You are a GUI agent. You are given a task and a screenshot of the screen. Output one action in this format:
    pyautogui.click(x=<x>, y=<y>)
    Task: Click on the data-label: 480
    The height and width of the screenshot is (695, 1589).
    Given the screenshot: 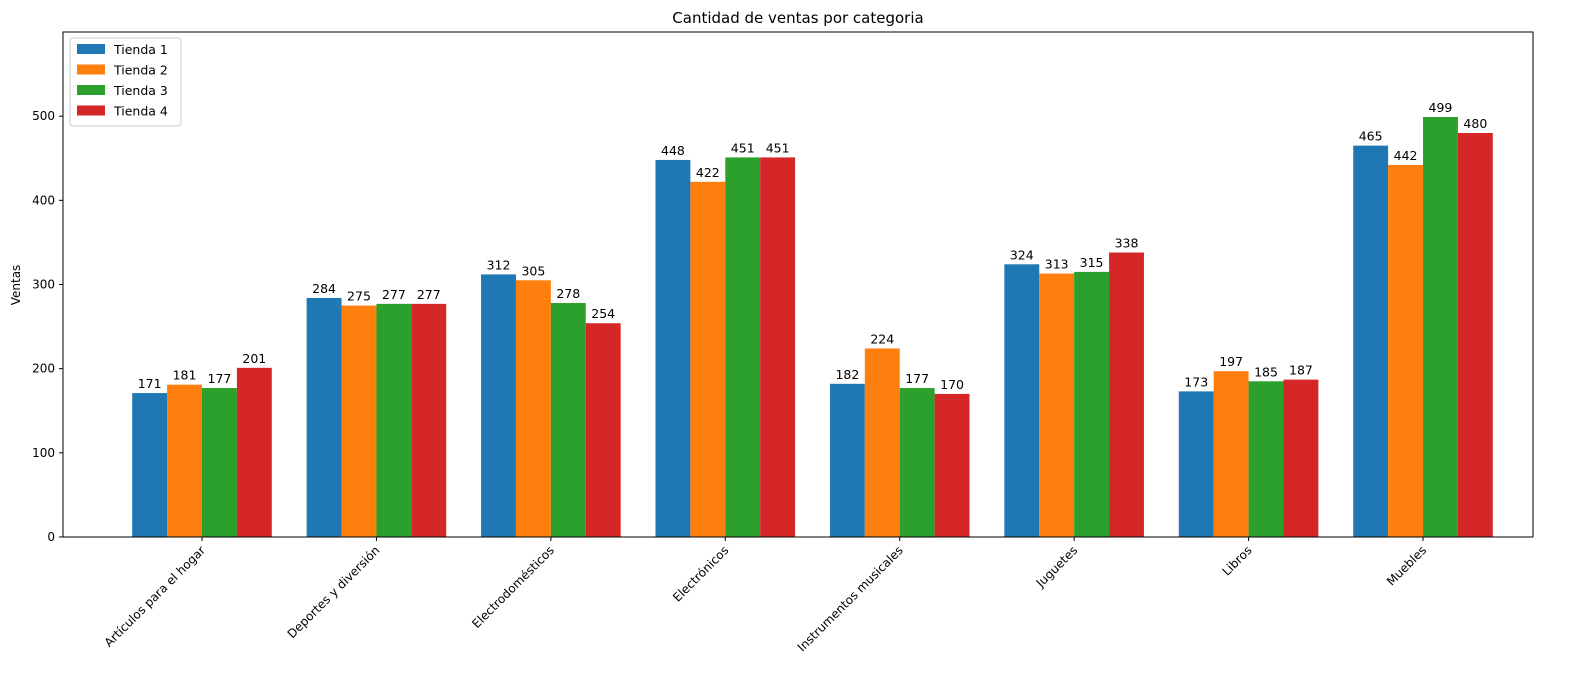 What is the action you would take?
    pyautogui.click(x=1475, y=123)
    